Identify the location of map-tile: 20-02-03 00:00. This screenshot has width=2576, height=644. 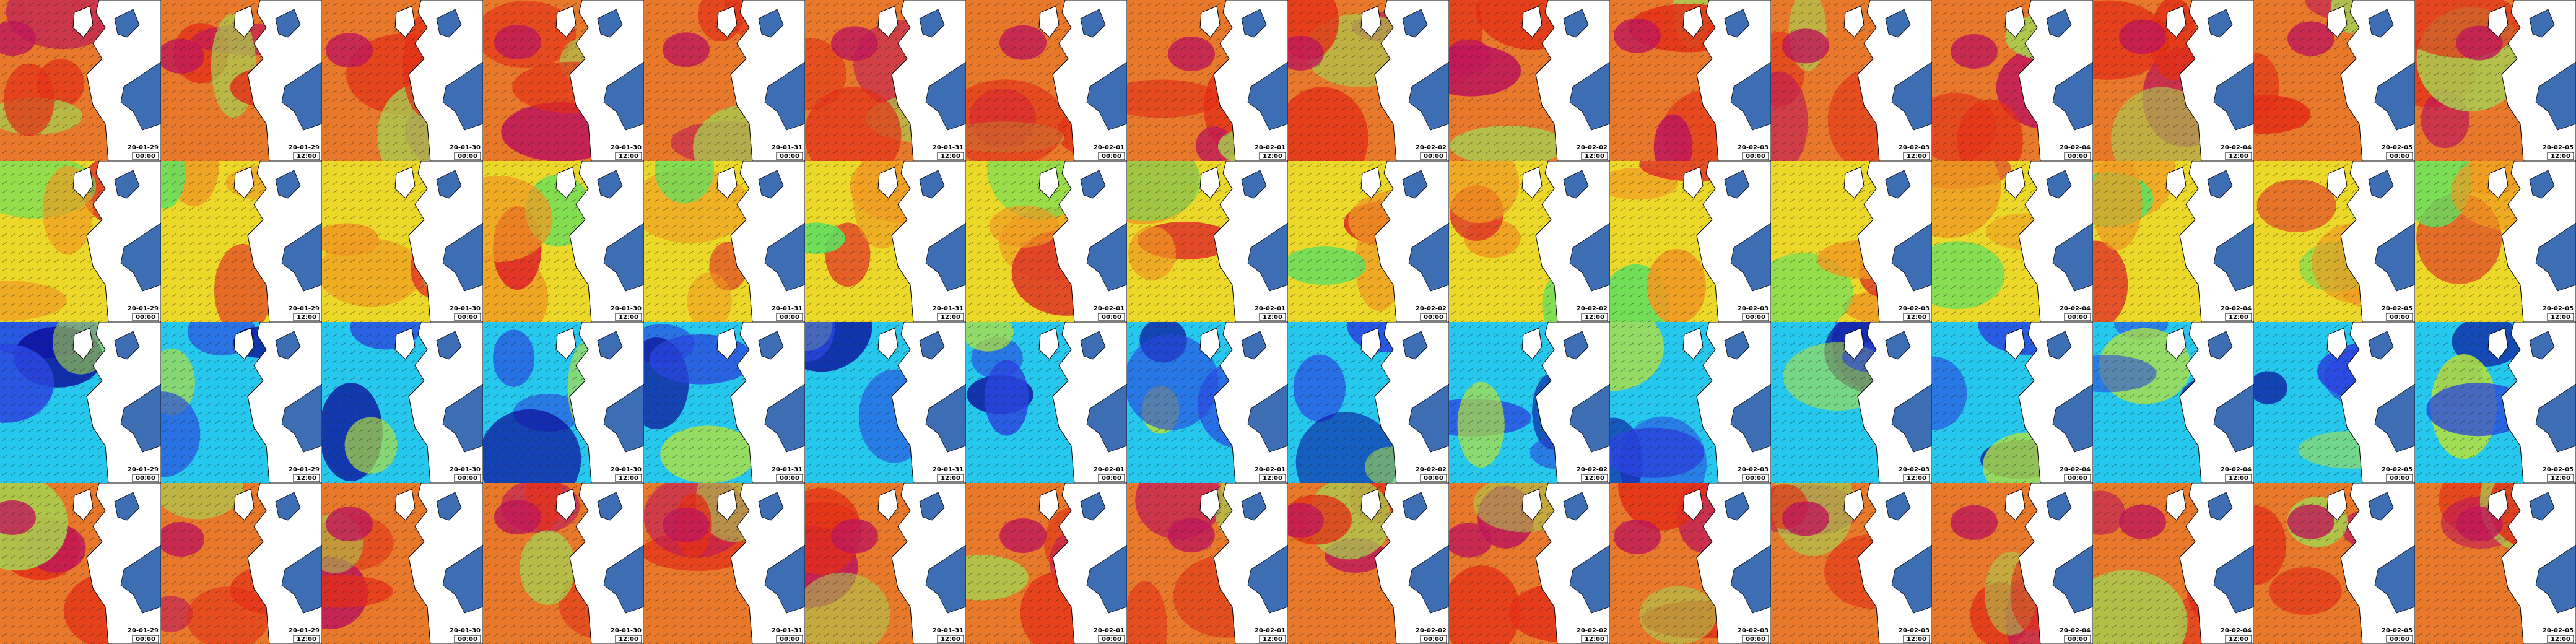
(1690, 241).